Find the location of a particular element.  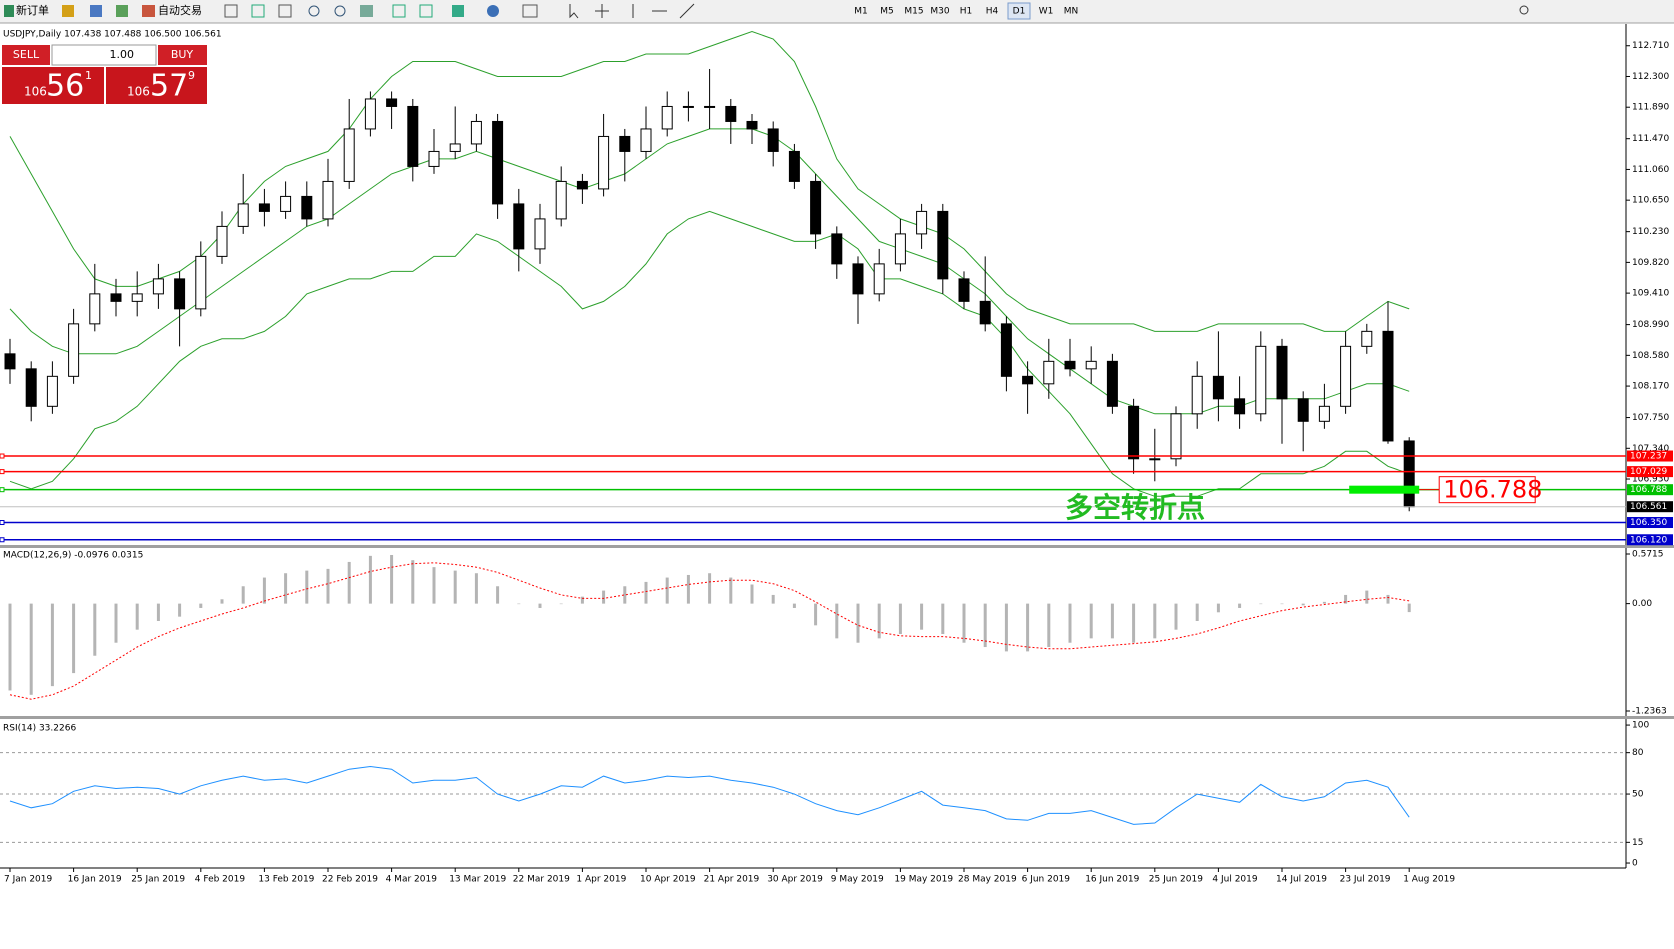

level-tag is located at coordinates (1650, 490).